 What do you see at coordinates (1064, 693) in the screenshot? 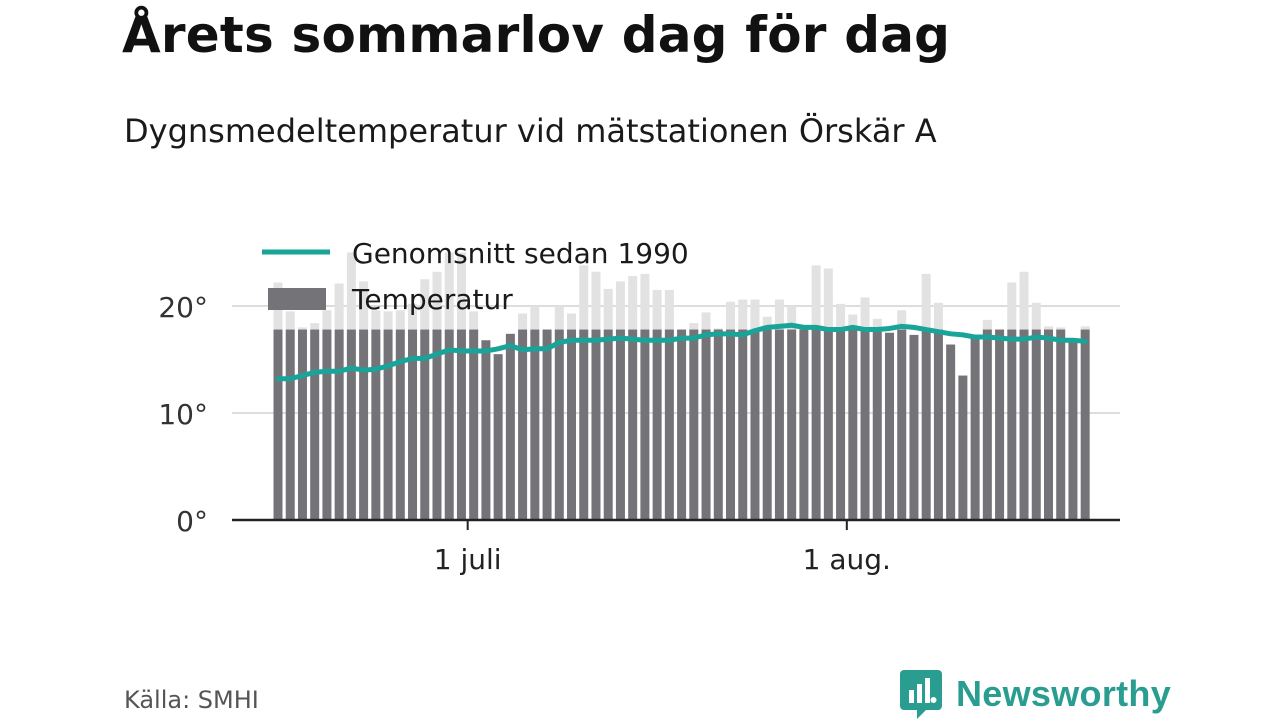
I see `brand-name: Newsworthy` at bounding box center [1064, 693].